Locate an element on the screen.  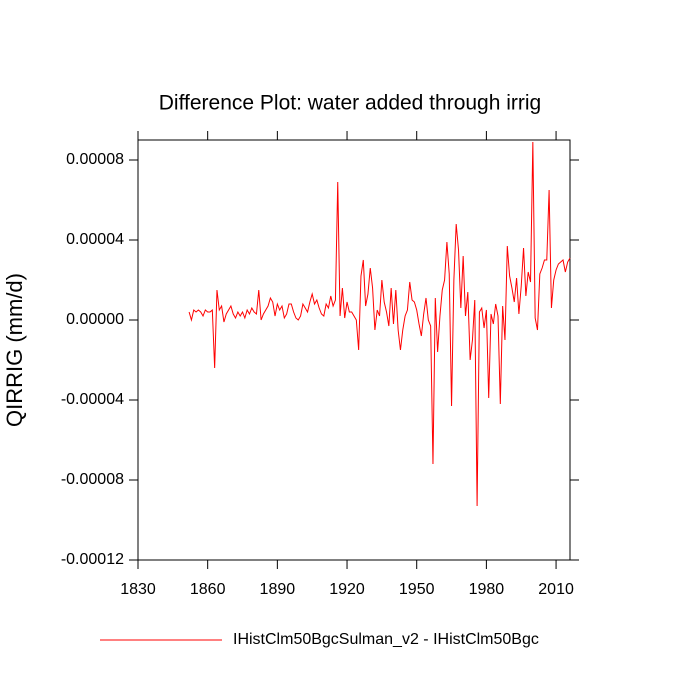
x-tick-label: 1830 is located at coordinates (138, 589).